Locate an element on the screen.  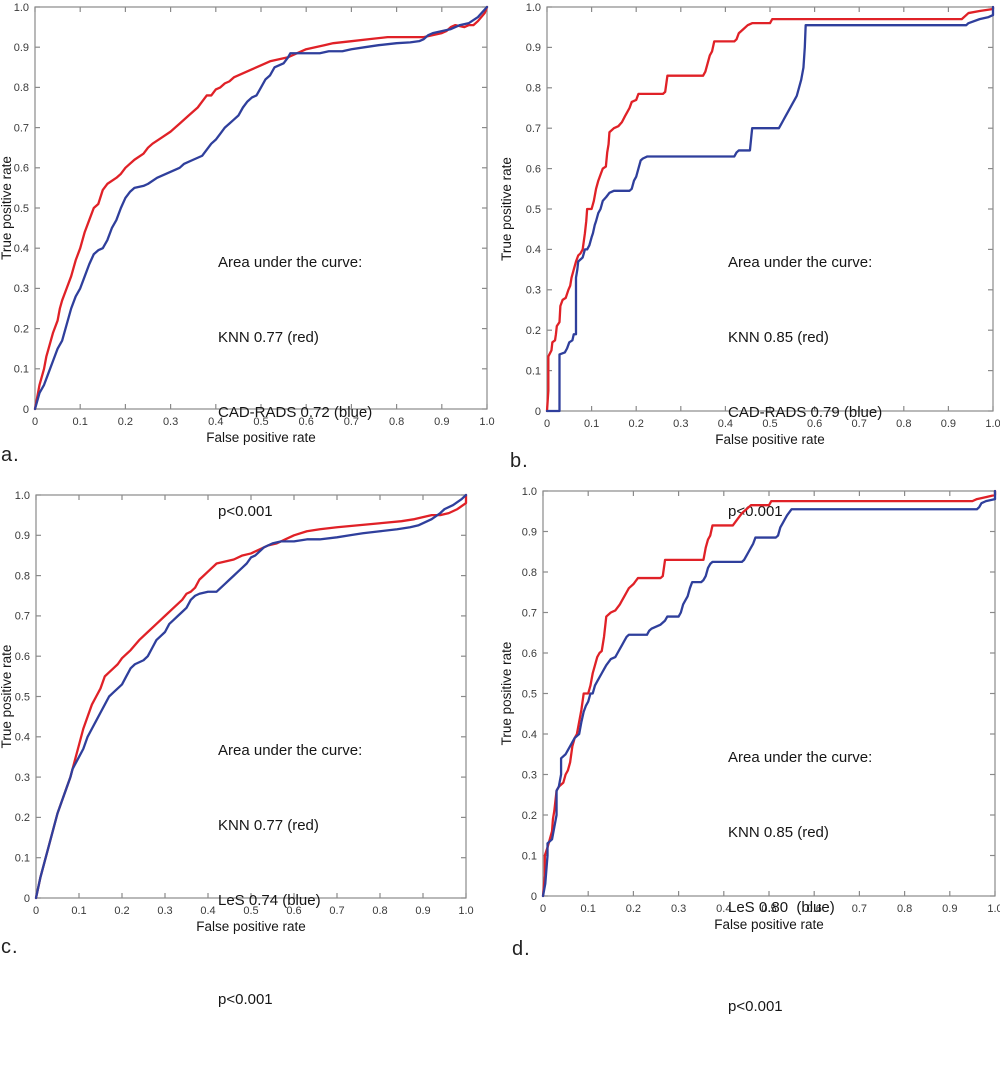
panel-letter-a: a. is located at coordinates (10, 455).